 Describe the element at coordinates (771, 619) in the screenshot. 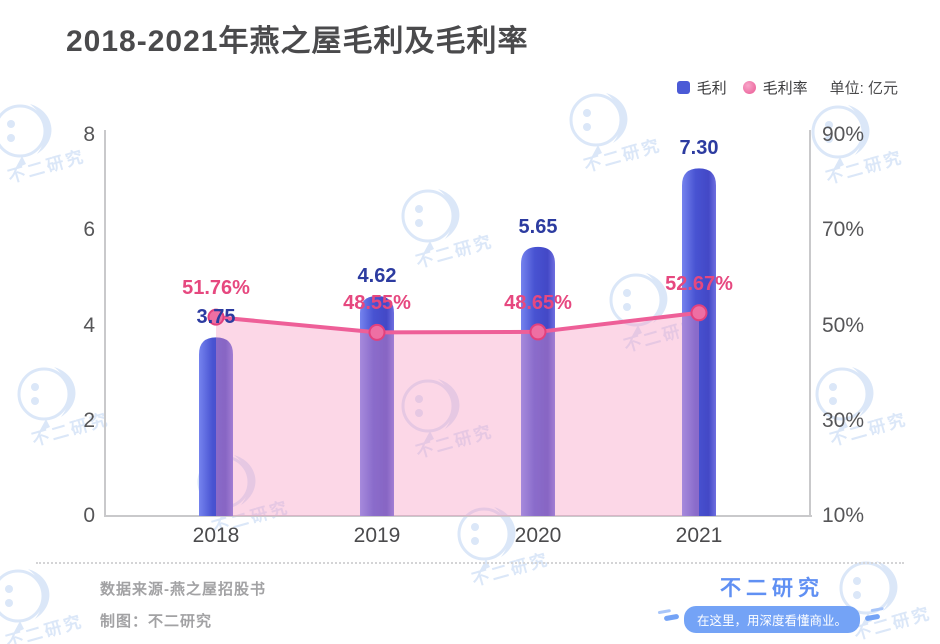

I see `brand-slogan-pill: 在这里，用深度看懂商业。` at that location.